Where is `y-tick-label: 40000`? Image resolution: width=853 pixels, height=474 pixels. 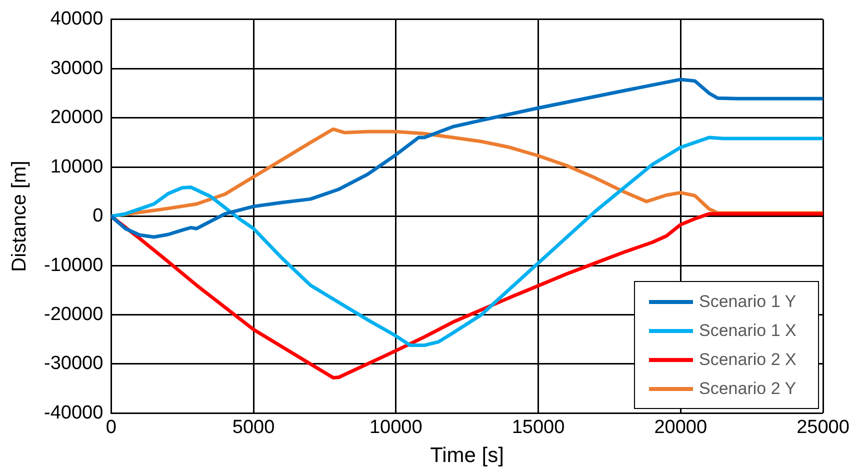 y-tick-label: 40000 is located at coordinates (77, 19).